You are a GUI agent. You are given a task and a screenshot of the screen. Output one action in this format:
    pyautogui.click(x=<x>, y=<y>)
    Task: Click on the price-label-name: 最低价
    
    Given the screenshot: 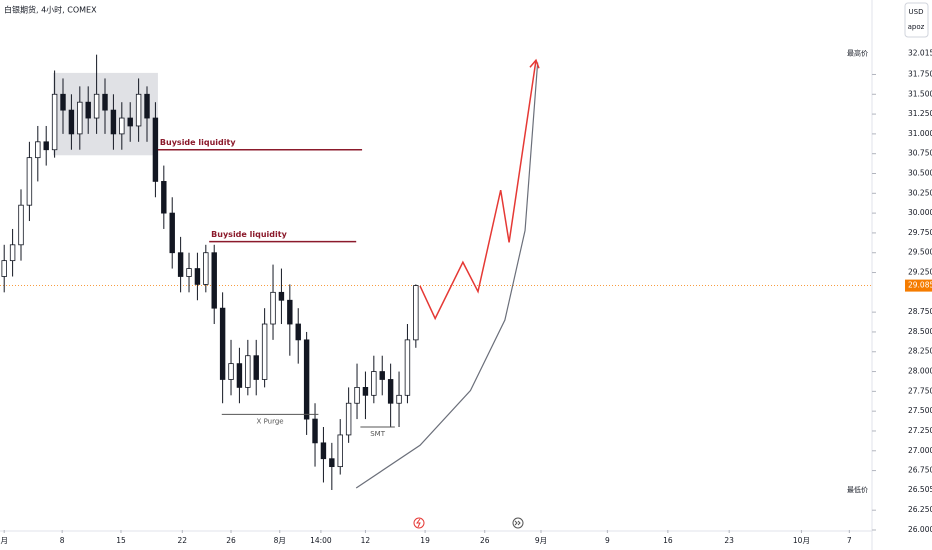 What is the action you would take?
    pyautogui.click(x=857, y=489)
    